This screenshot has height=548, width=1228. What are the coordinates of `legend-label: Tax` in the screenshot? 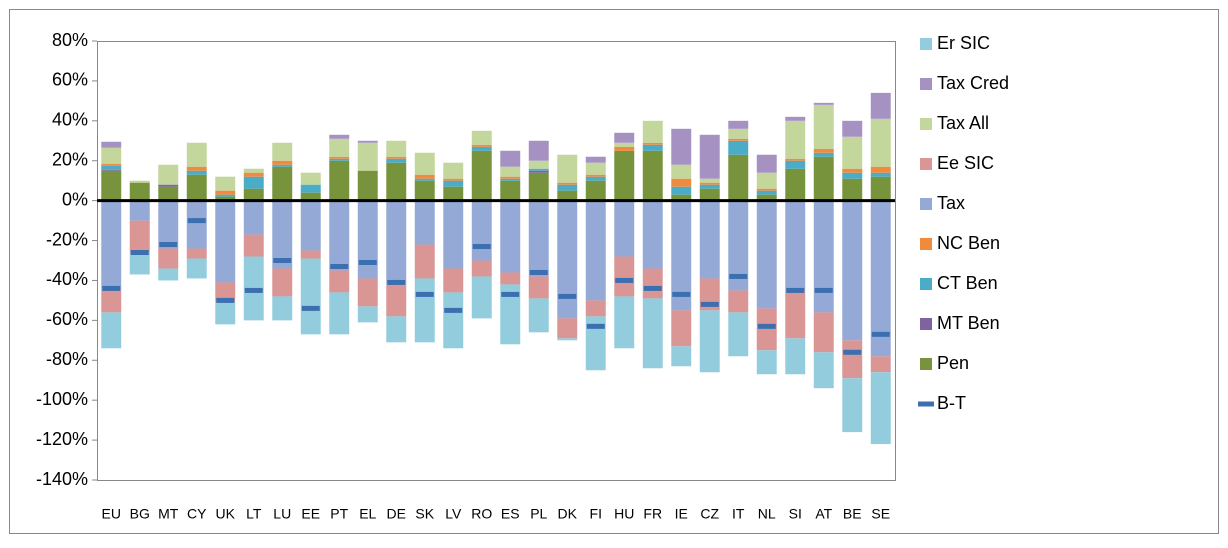 It's located at (951, 203).